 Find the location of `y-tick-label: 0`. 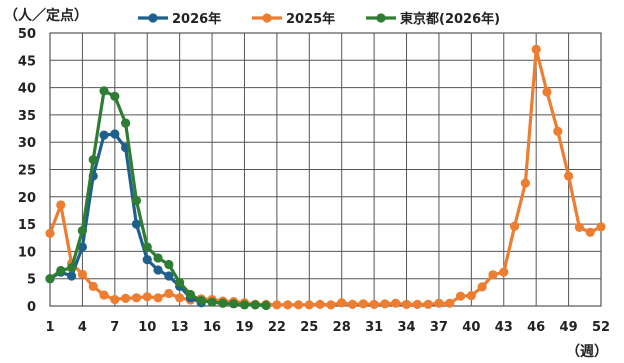

y-tick-label: 0 is located at coordinates (31, 307).